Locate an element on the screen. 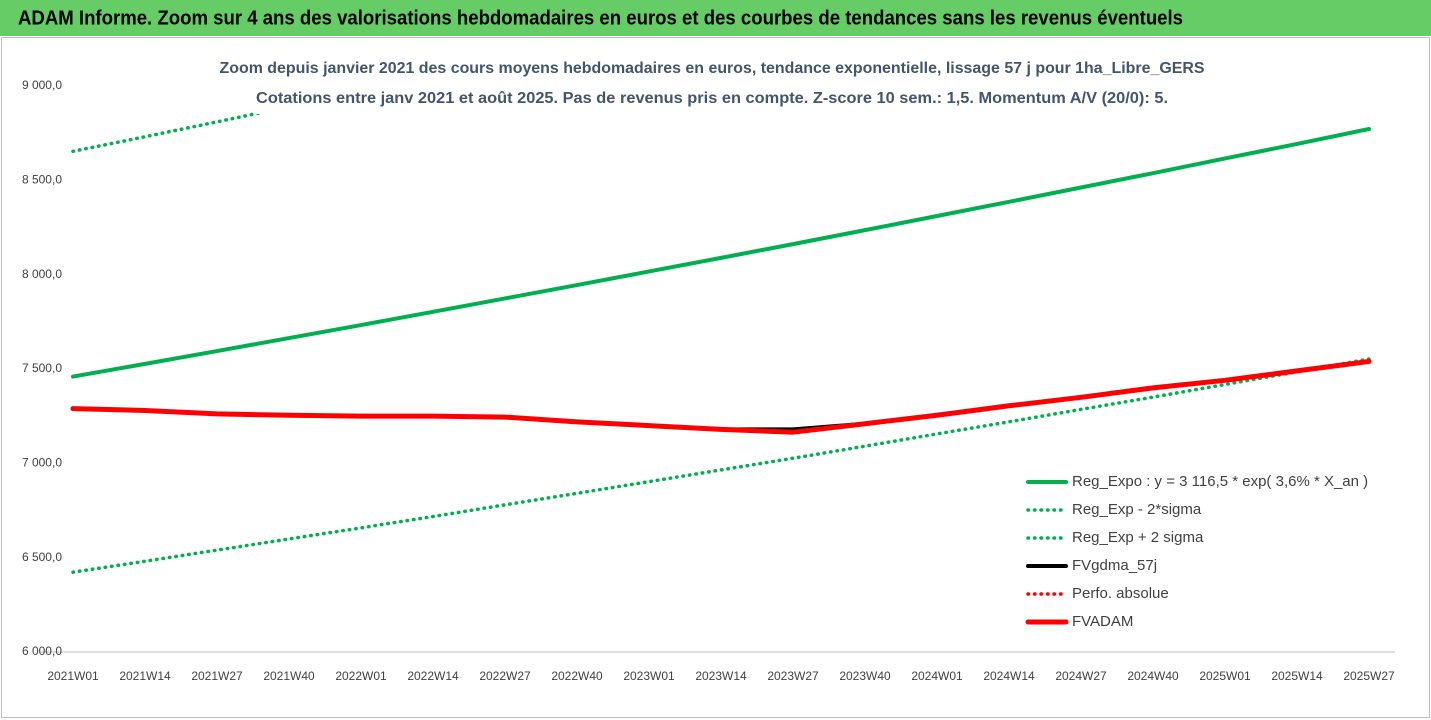 This screenshot has width=1431, height=720. x-tick-label: 2023W27 is located at coordinates (793, 676).